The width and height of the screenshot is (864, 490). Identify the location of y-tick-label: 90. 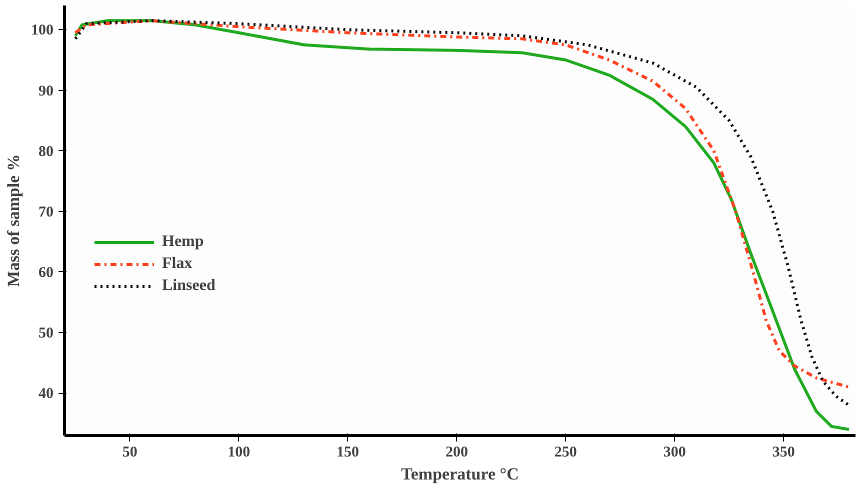
(46, 91).